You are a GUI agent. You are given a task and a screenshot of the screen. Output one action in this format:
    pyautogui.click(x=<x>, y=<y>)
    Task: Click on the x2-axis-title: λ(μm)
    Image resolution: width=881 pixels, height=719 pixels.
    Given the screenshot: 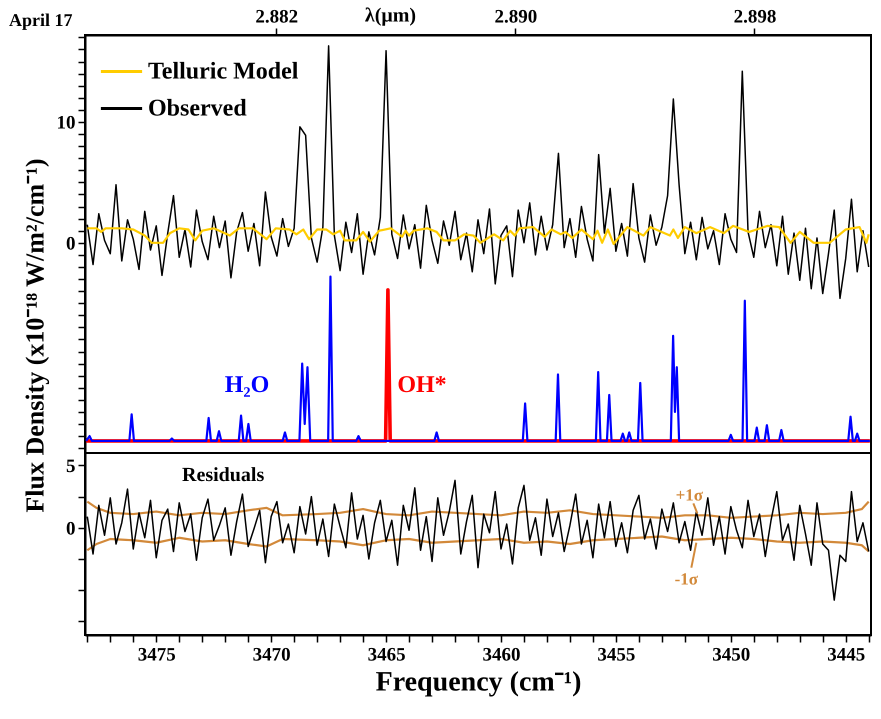 What is the action you would take?
    pyautogui.click(x=390, y=15)
    